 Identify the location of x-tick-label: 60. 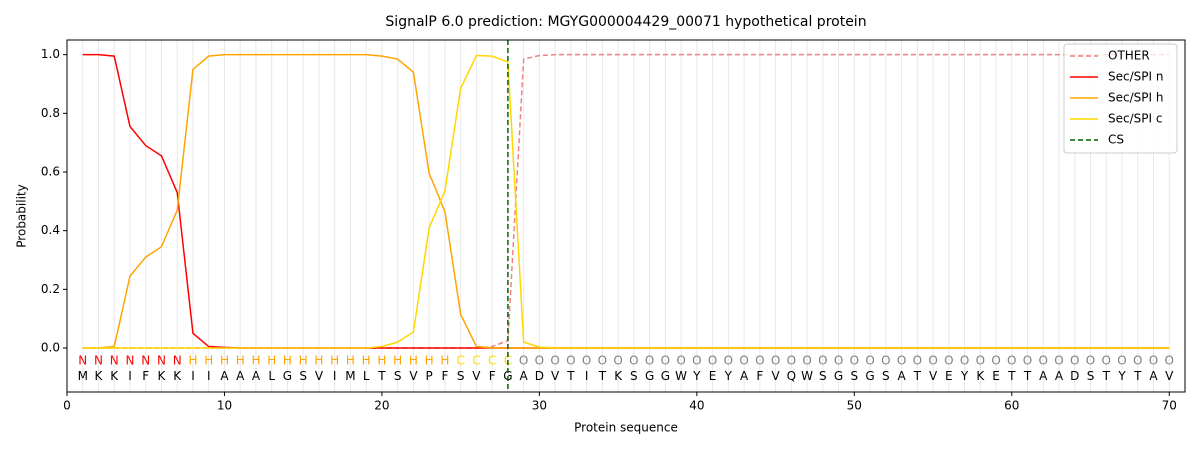
(1011, 406).